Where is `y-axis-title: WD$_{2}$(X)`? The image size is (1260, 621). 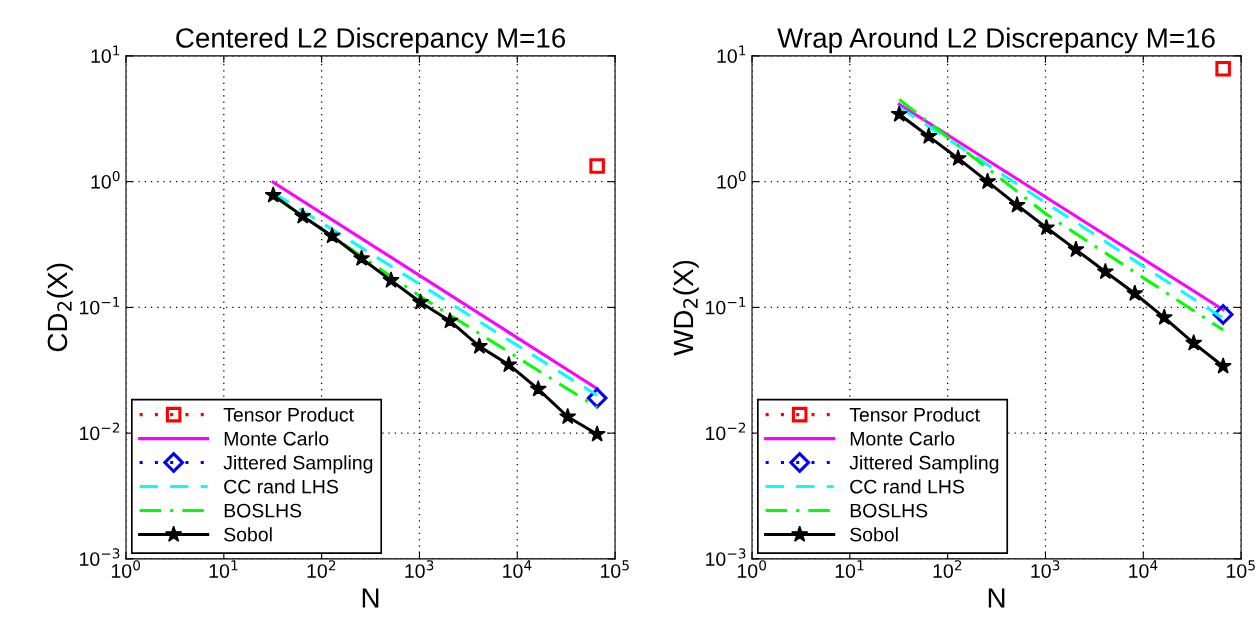 y-axis-title: WD$_{2}$(X) is located at coordinates (685, 308).